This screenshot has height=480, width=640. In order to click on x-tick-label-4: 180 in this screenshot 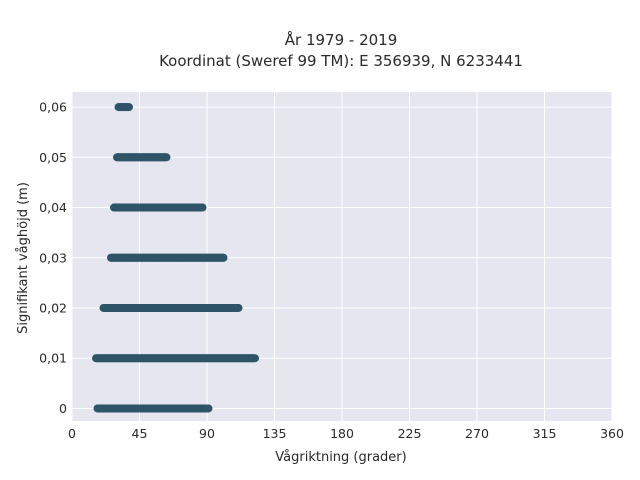, I will do `click(342, 433)`.